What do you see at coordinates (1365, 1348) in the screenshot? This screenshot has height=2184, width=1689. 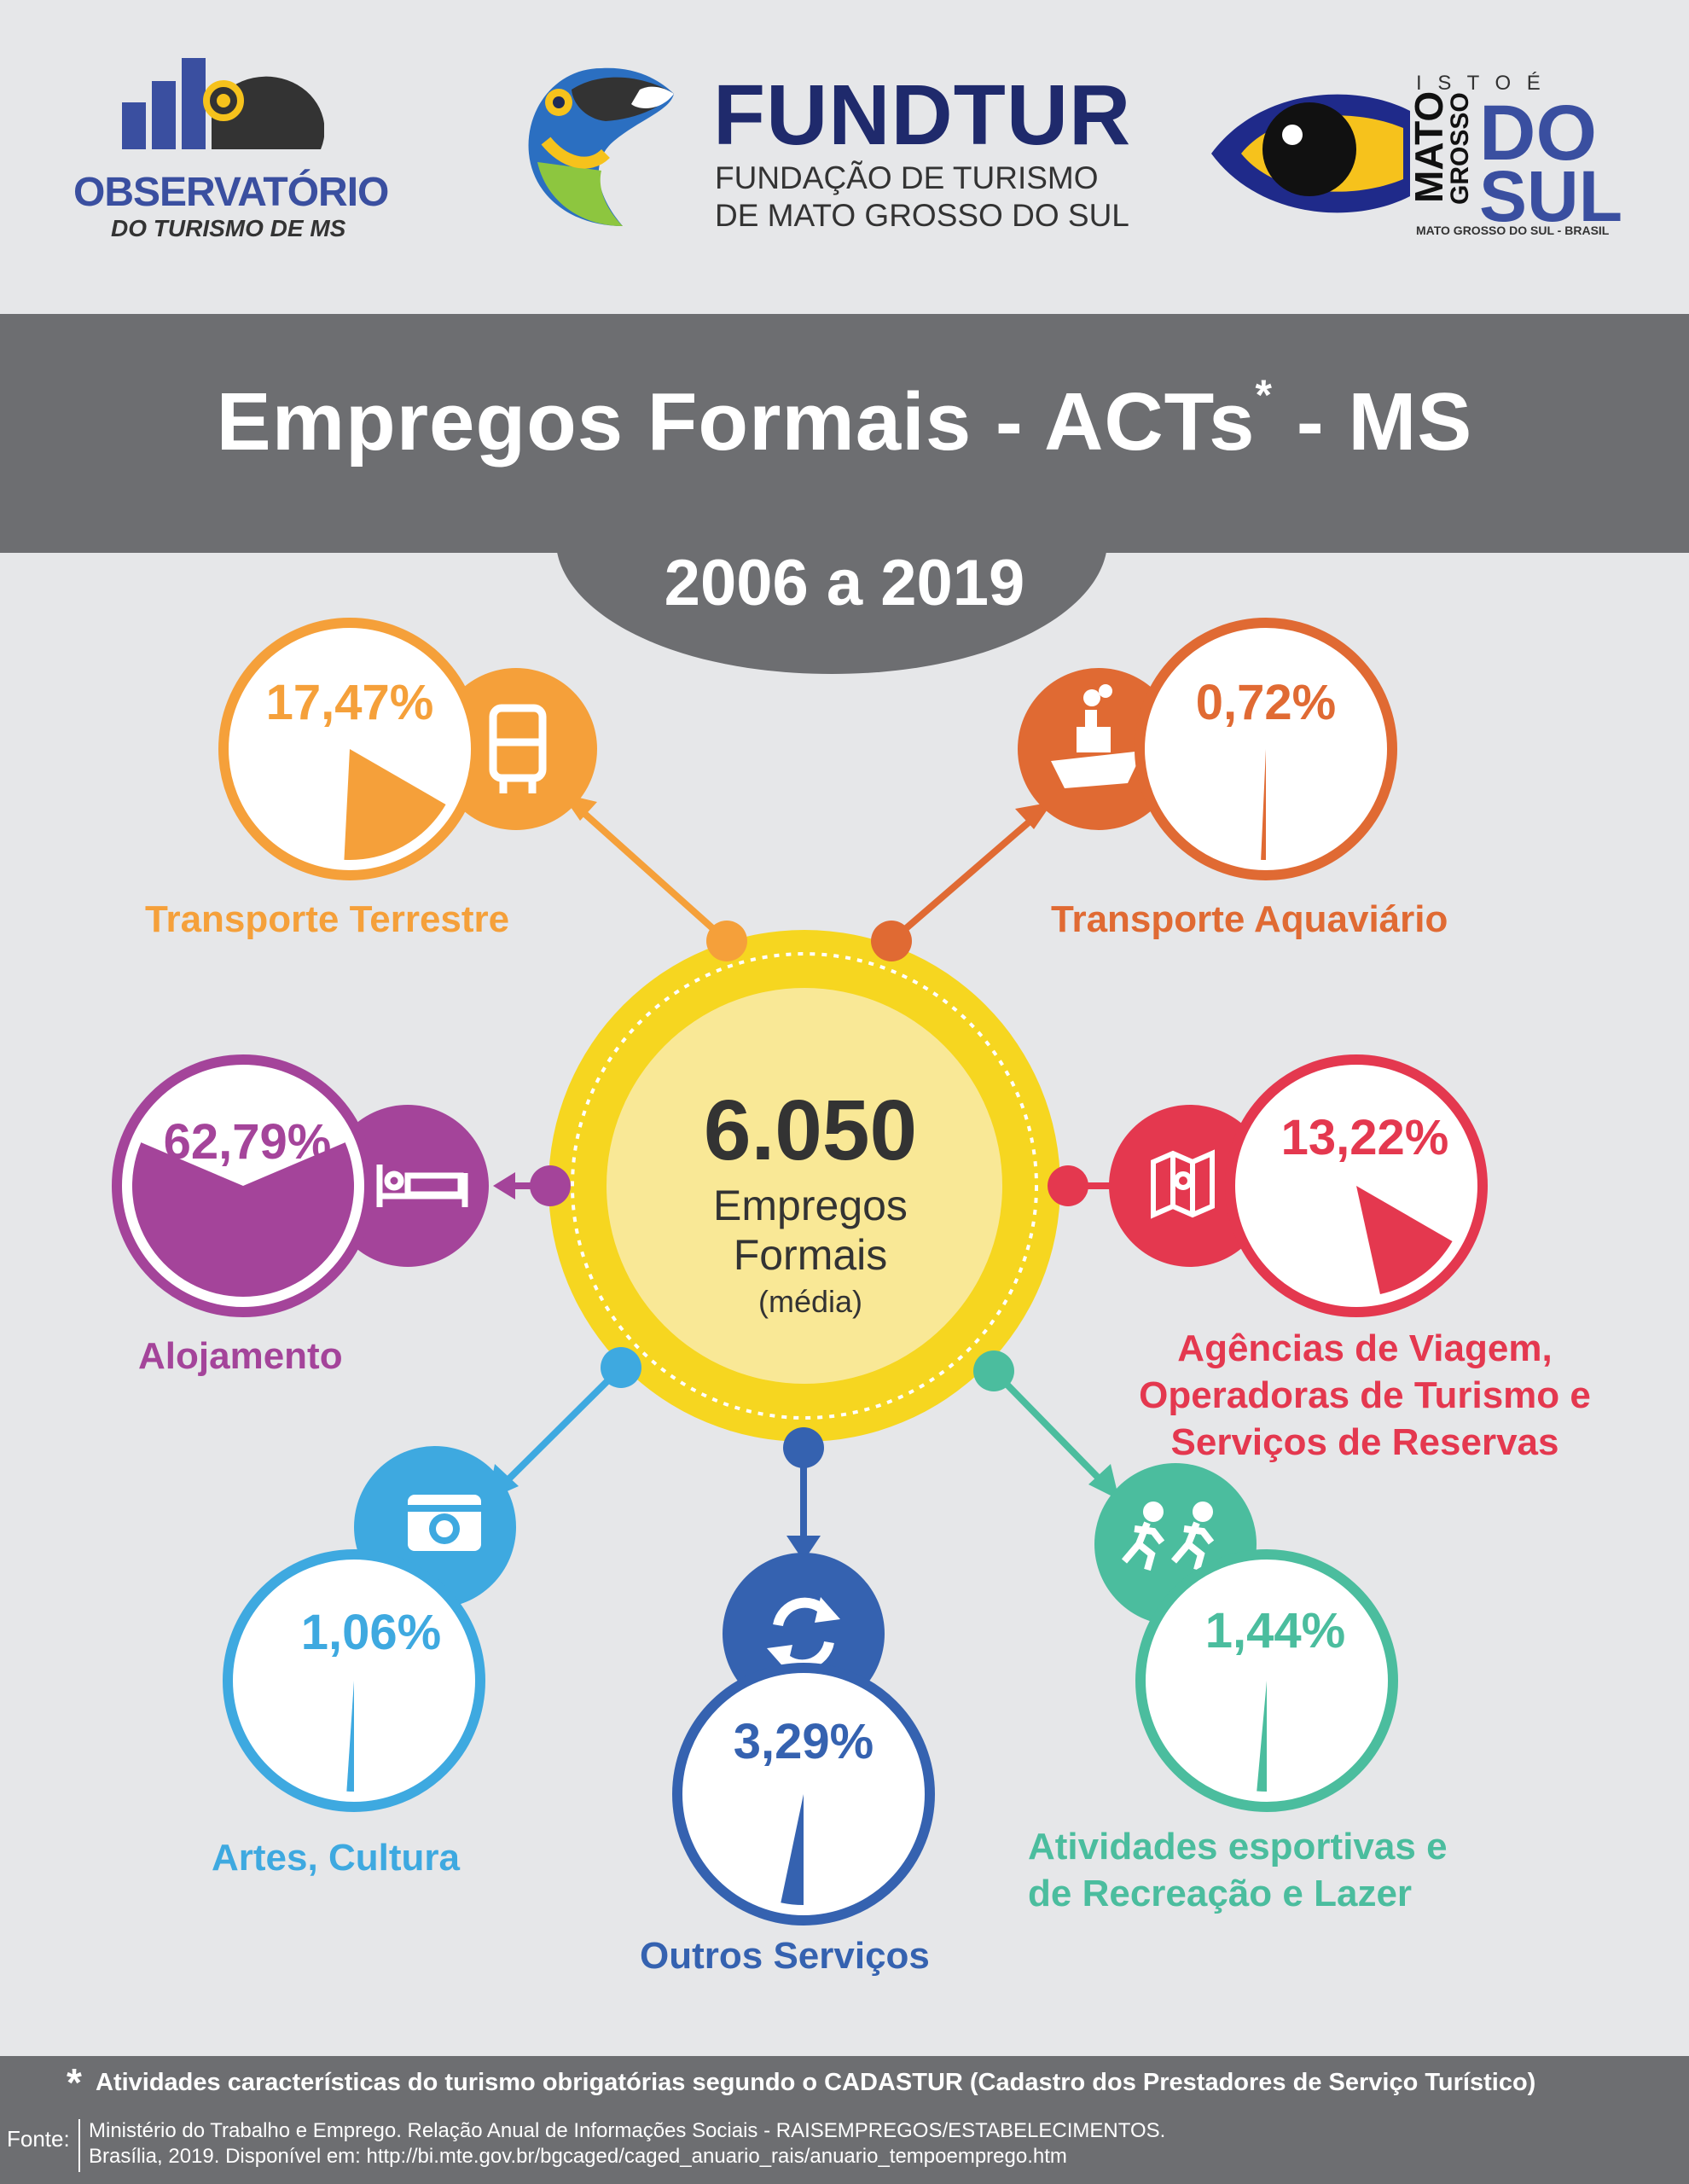 I see `label-agencias-line1: Agências de Viagem,` at bounding box center [1365, 1348].